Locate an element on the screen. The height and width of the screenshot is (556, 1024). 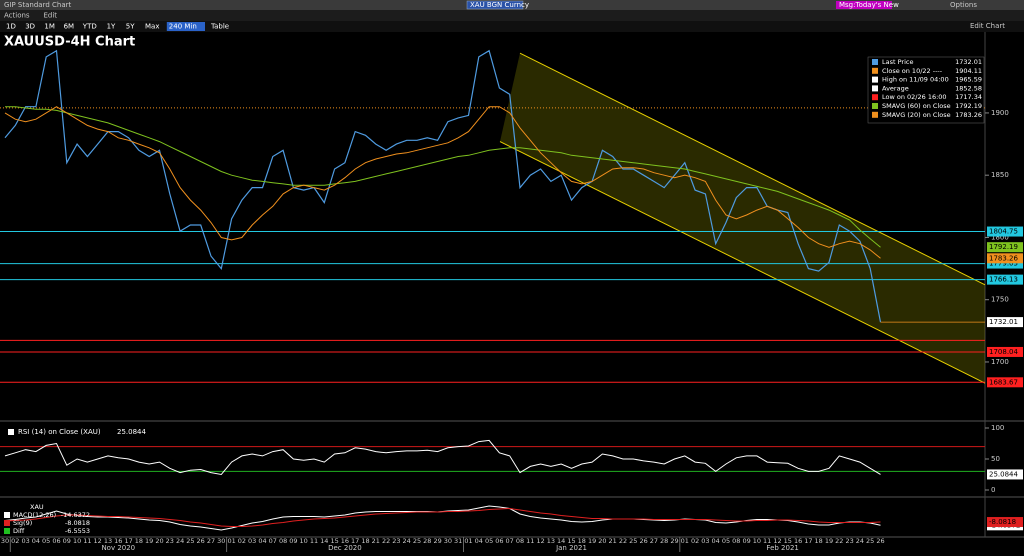
x-tick-label: 12 is located at coordinates (540, 541).